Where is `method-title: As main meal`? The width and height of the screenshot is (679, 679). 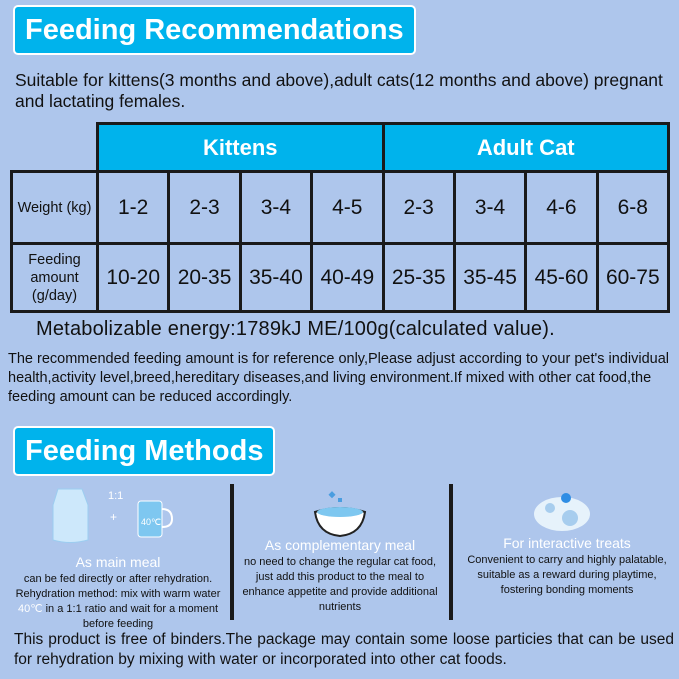
method-title: As main meal is located at coordinates (118, 562).